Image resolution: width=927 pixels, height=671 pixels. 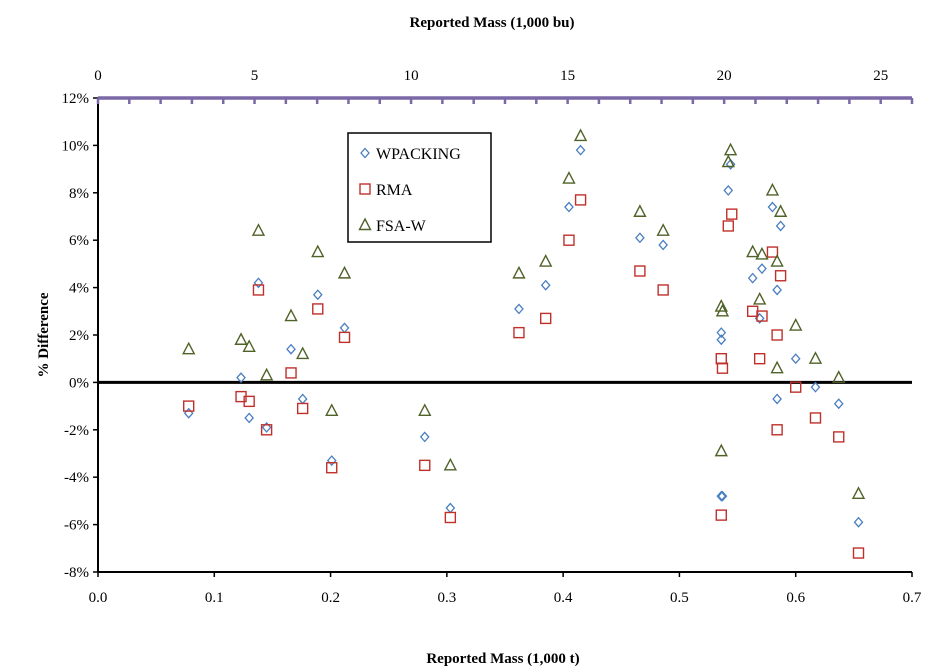 What do you see at coordinates (411, 76) in the screenshot?
I see `top-axis-tick-label: 10` at bounding box center [411, 76].